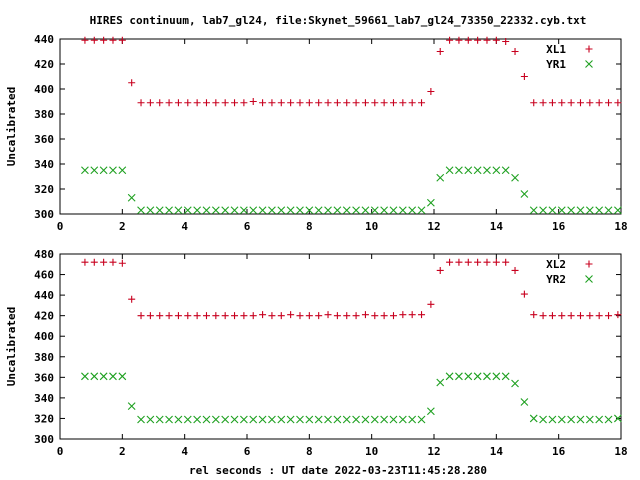 This screenshot has width=640, height=480. Describe the element at coordinates (44, 316) in the screenshot. I see `y-tick-label: 420` at that location.